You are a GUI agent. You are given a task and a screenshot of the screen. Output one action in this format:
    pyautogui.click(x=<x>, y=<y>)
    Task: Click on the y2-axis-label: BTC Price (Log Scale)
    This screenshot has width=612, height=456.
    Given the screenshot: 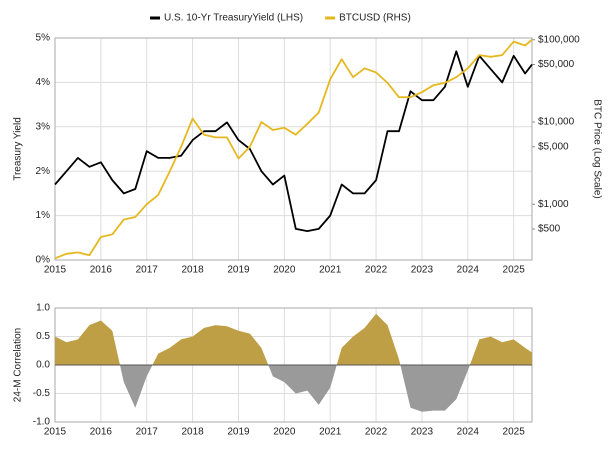 What is the action you would take?
    pyautogui.click(x=596, y=148)
    